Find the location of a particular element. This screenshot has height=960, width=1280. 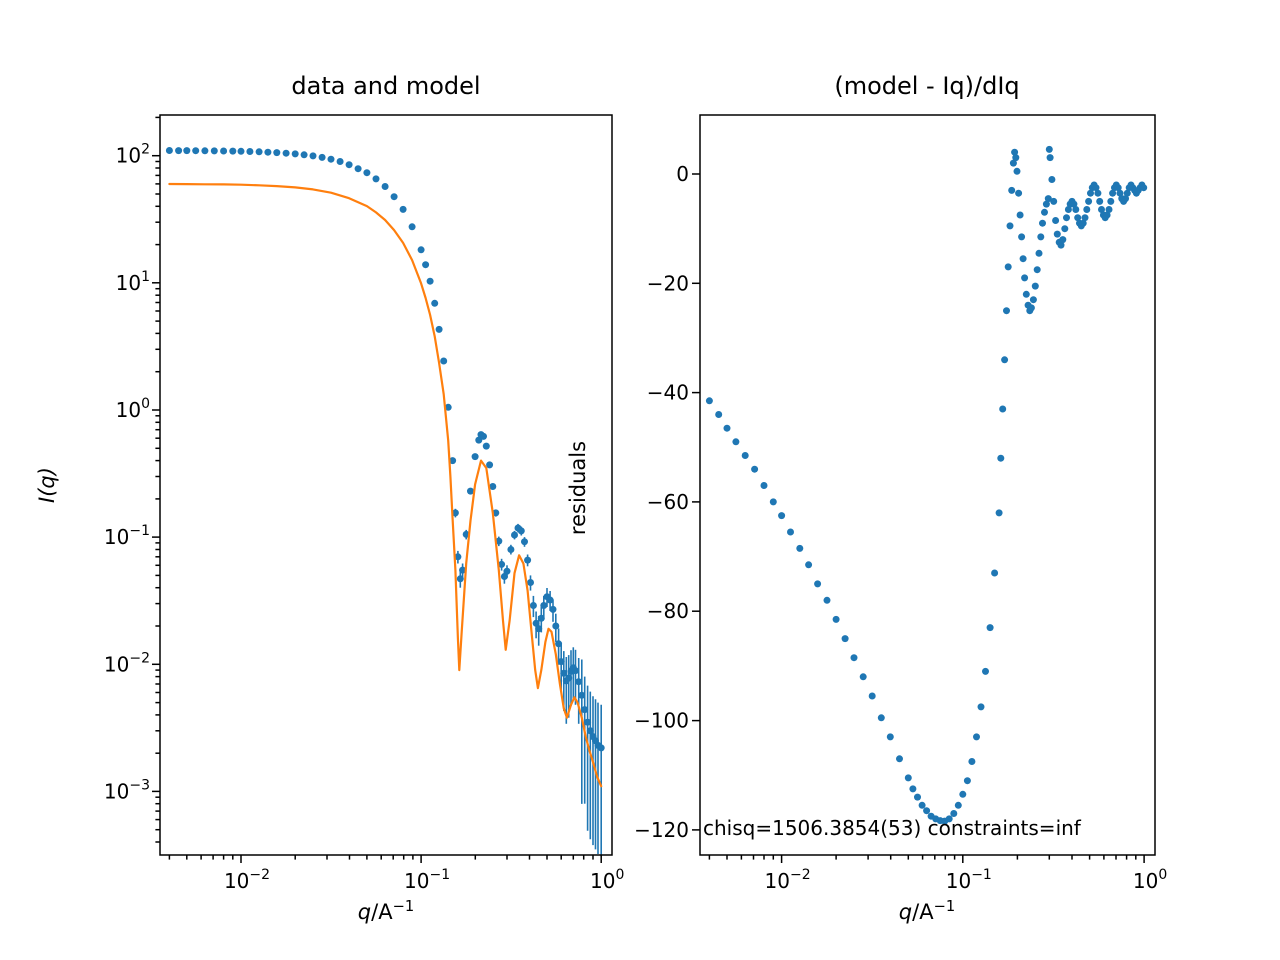

left-x-axis-label-rest: /A is located at coordinates (382, 912).